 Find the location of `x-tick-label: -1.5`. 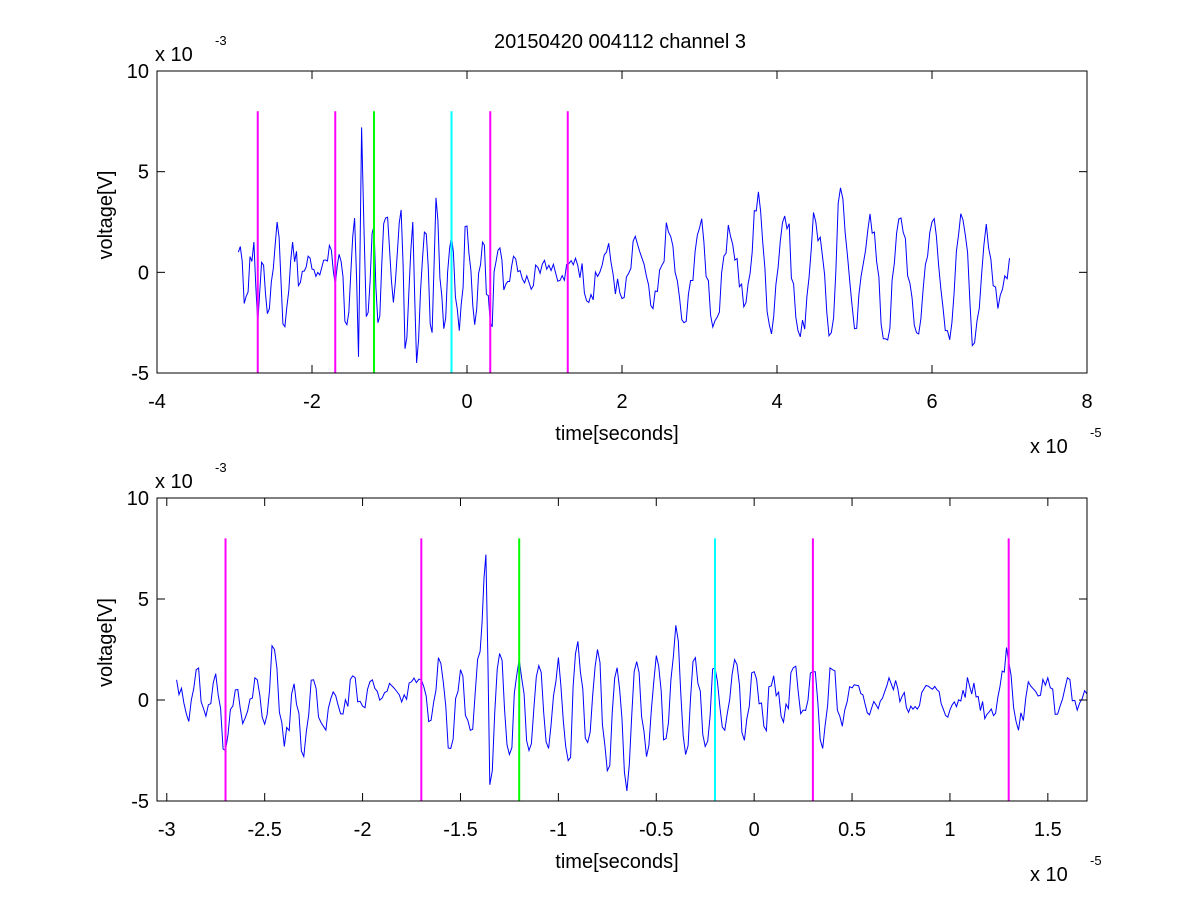

x-tick-label: -1.5 is located at coordinates (460, 830).